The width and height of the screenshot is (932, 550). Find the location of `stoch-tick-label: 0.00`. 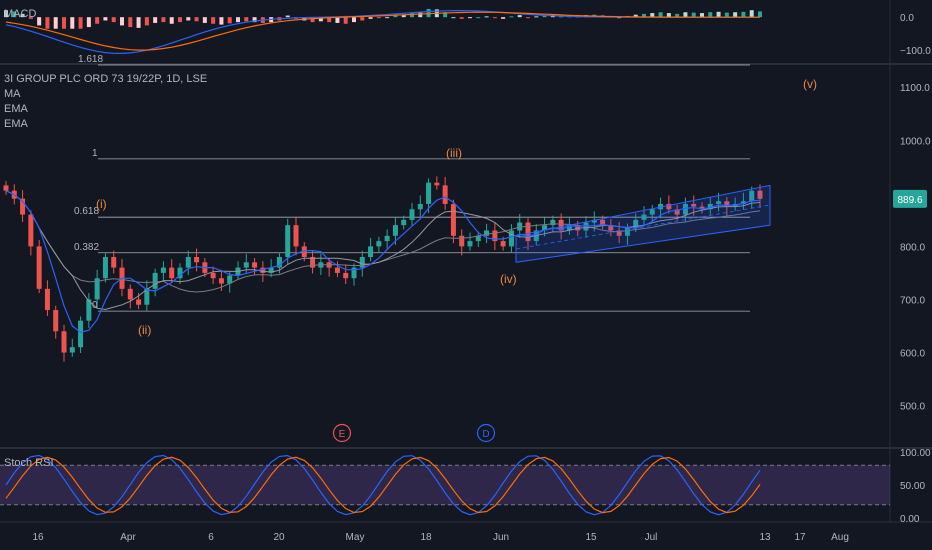

stoch-tick-label: 0.00 is located at coordinates (910, 519).